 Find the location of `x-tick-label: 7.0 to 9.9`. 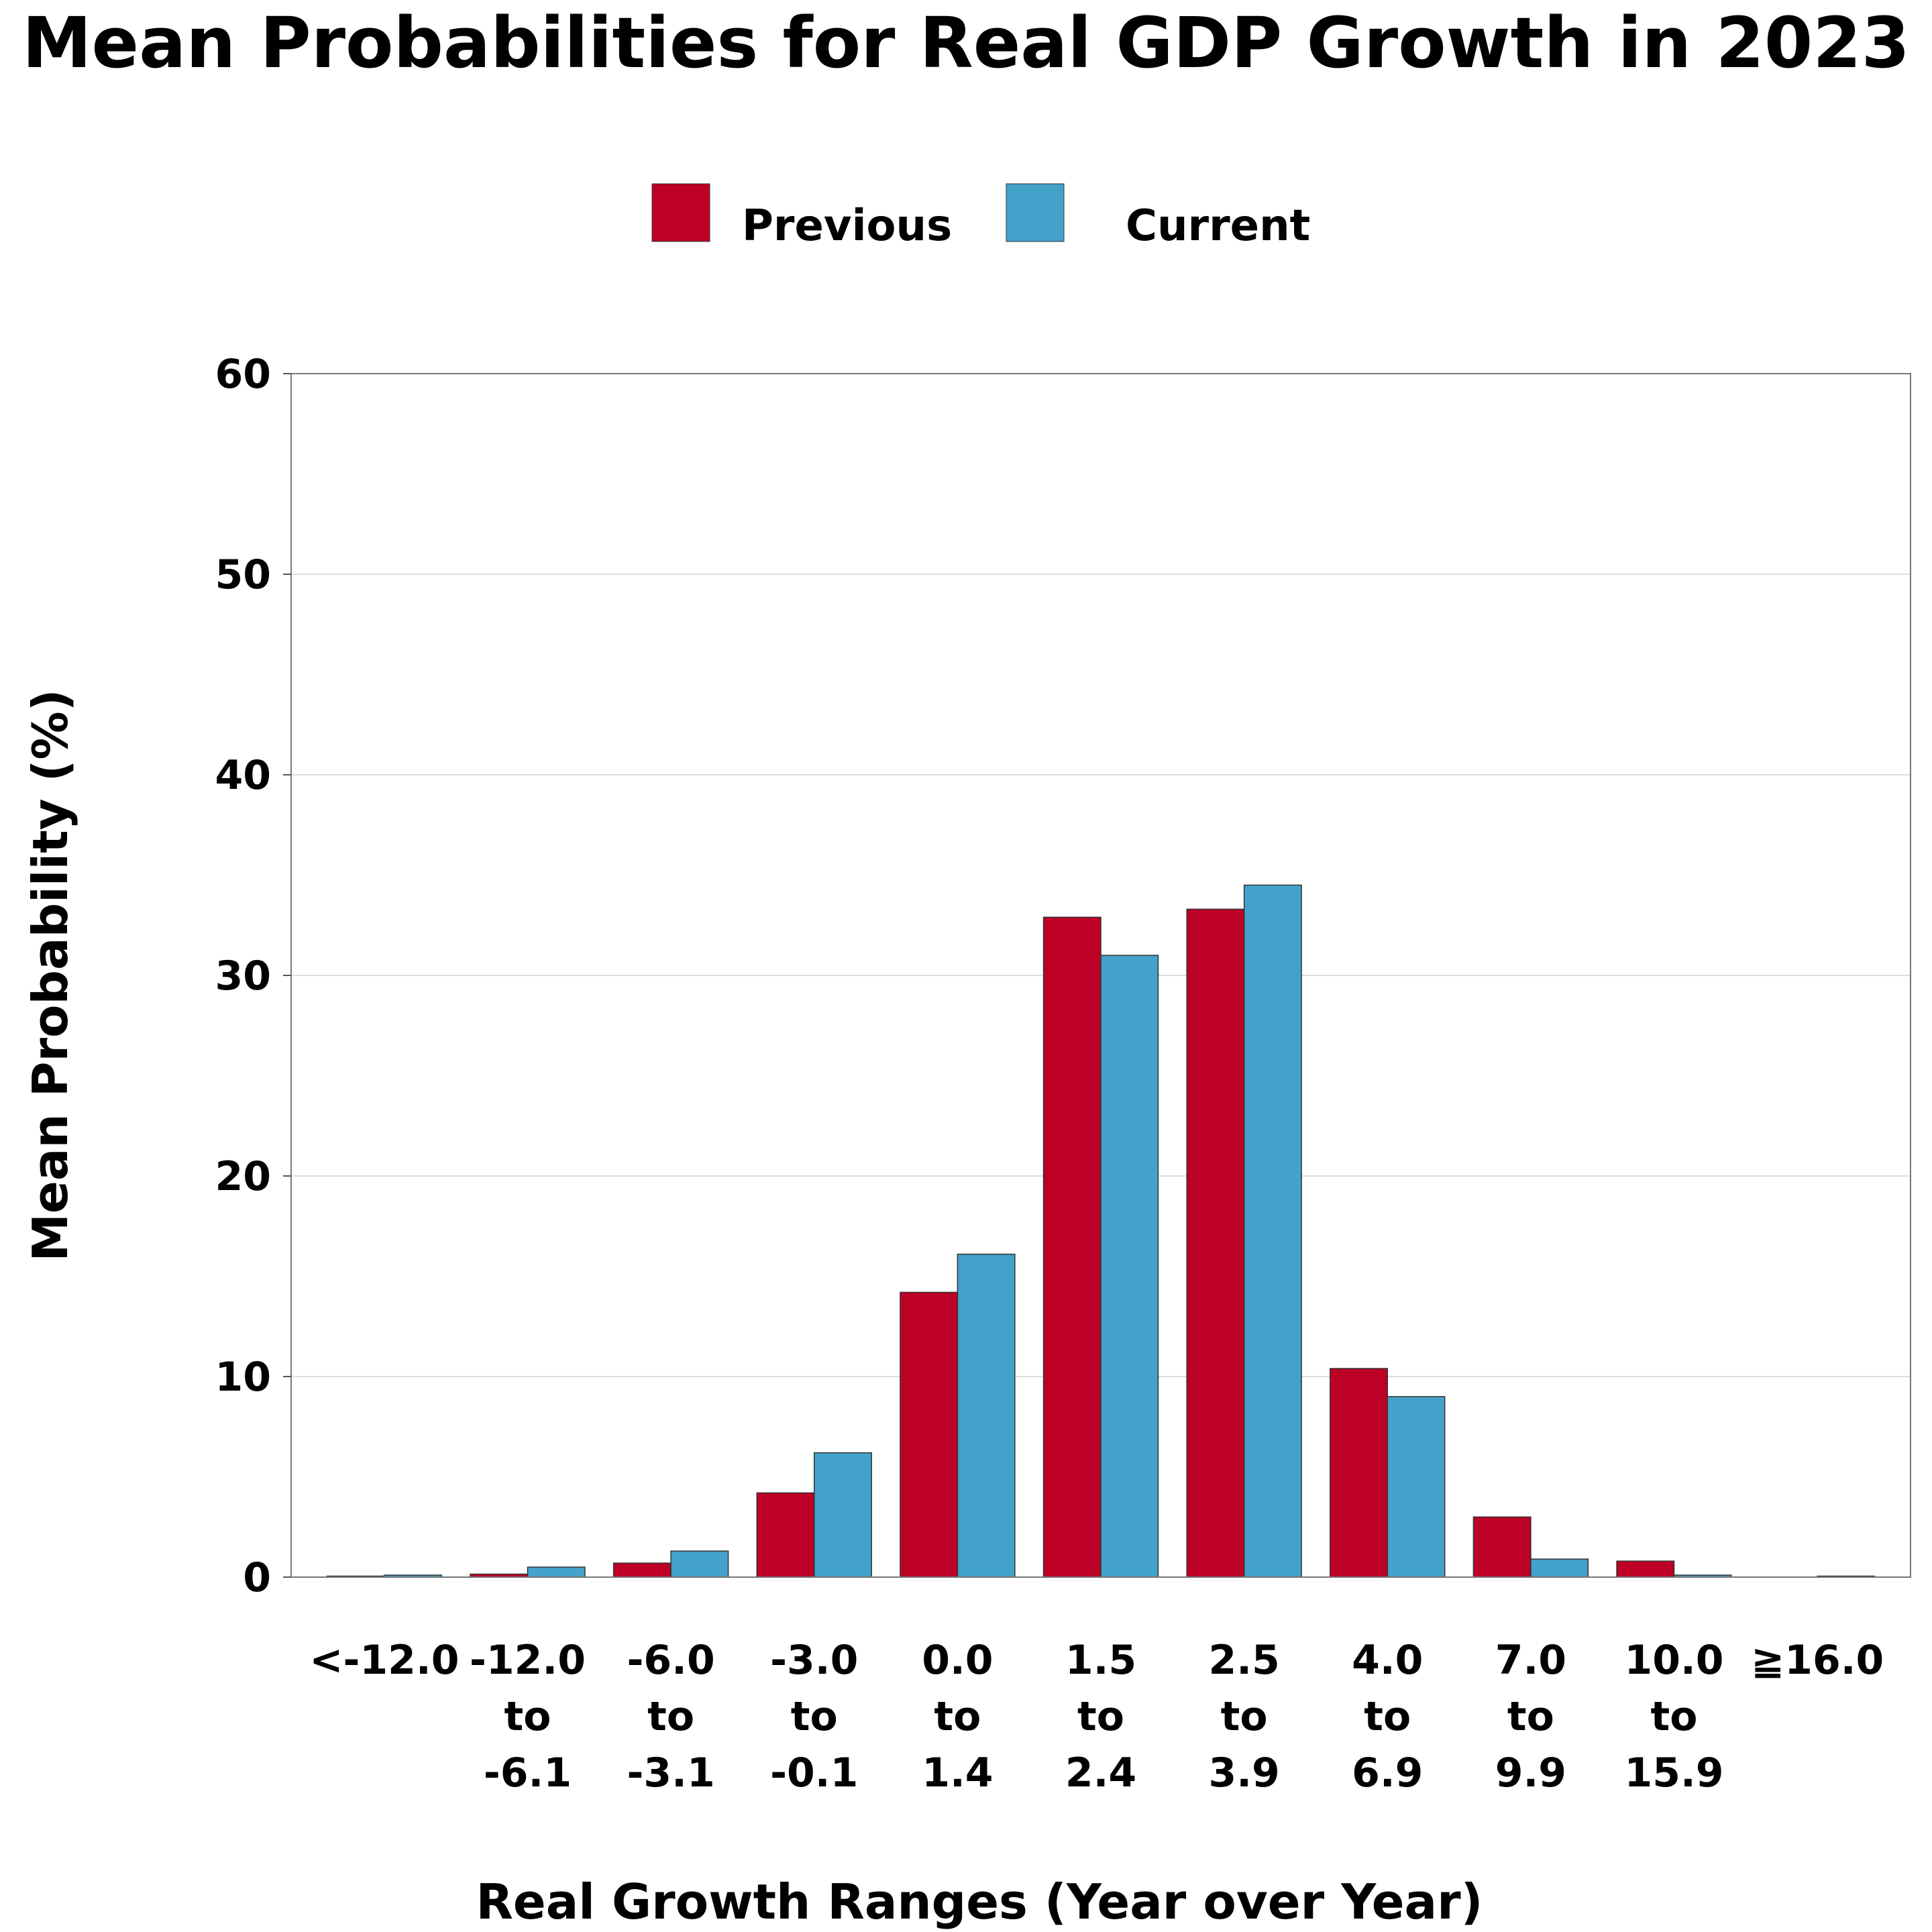

x-tick-label: 7.0 to 9.9 is located at coordinates (1530, 1716).